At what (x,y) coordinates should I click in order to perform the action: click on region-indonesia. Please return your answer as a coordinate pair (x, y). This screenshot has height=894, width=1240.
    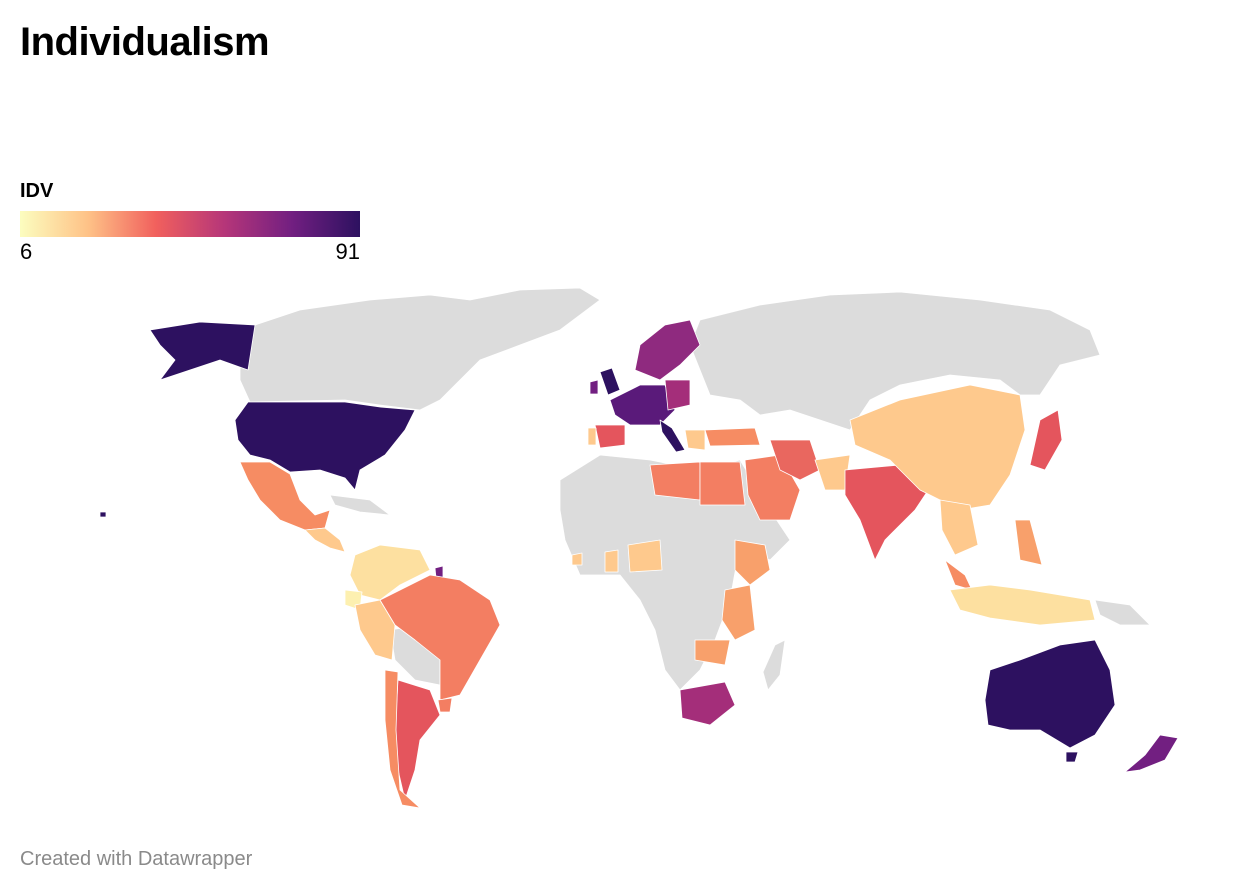
    Looking at the image, I should click on (1022, 605).